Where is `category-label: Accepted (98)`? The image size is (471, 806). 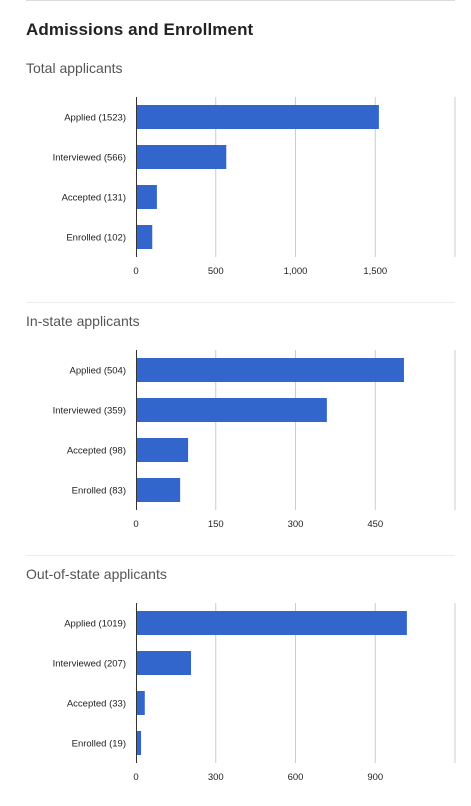
category-label: Accepted (98) is located at coordinates (96, 451).